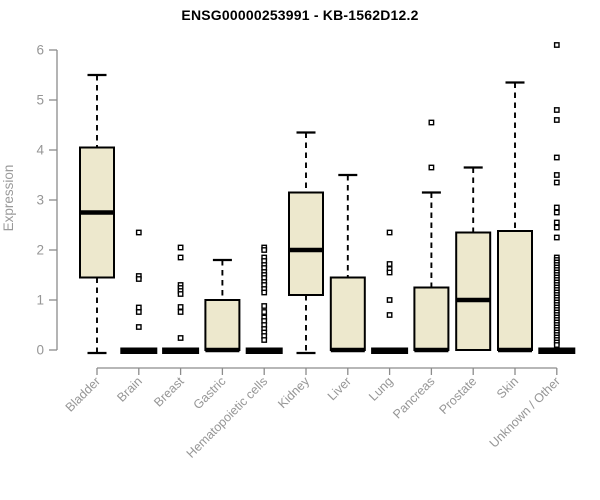 Image resolution: width=600 pixels, height=500 pixels. What do you see at coordinates (40, 50) in the screenshot?
I see `y-tick-label: 6` at bounding box center [40, 50].